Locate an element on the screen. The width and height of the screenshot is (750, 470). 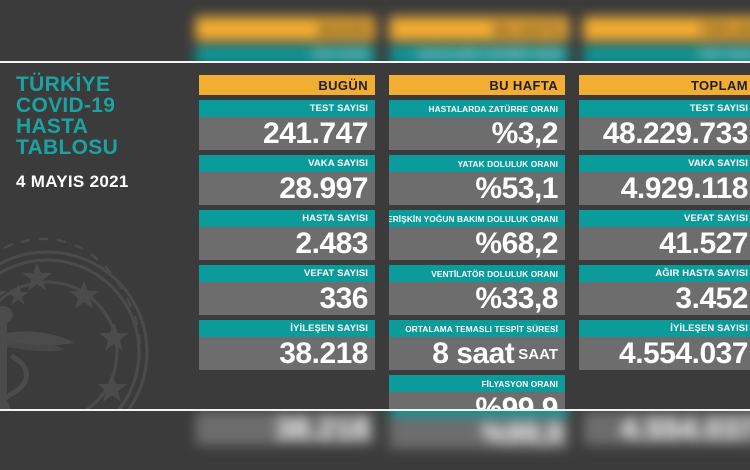
row-value: 48.229.733 is located at coordinates (664, 133).